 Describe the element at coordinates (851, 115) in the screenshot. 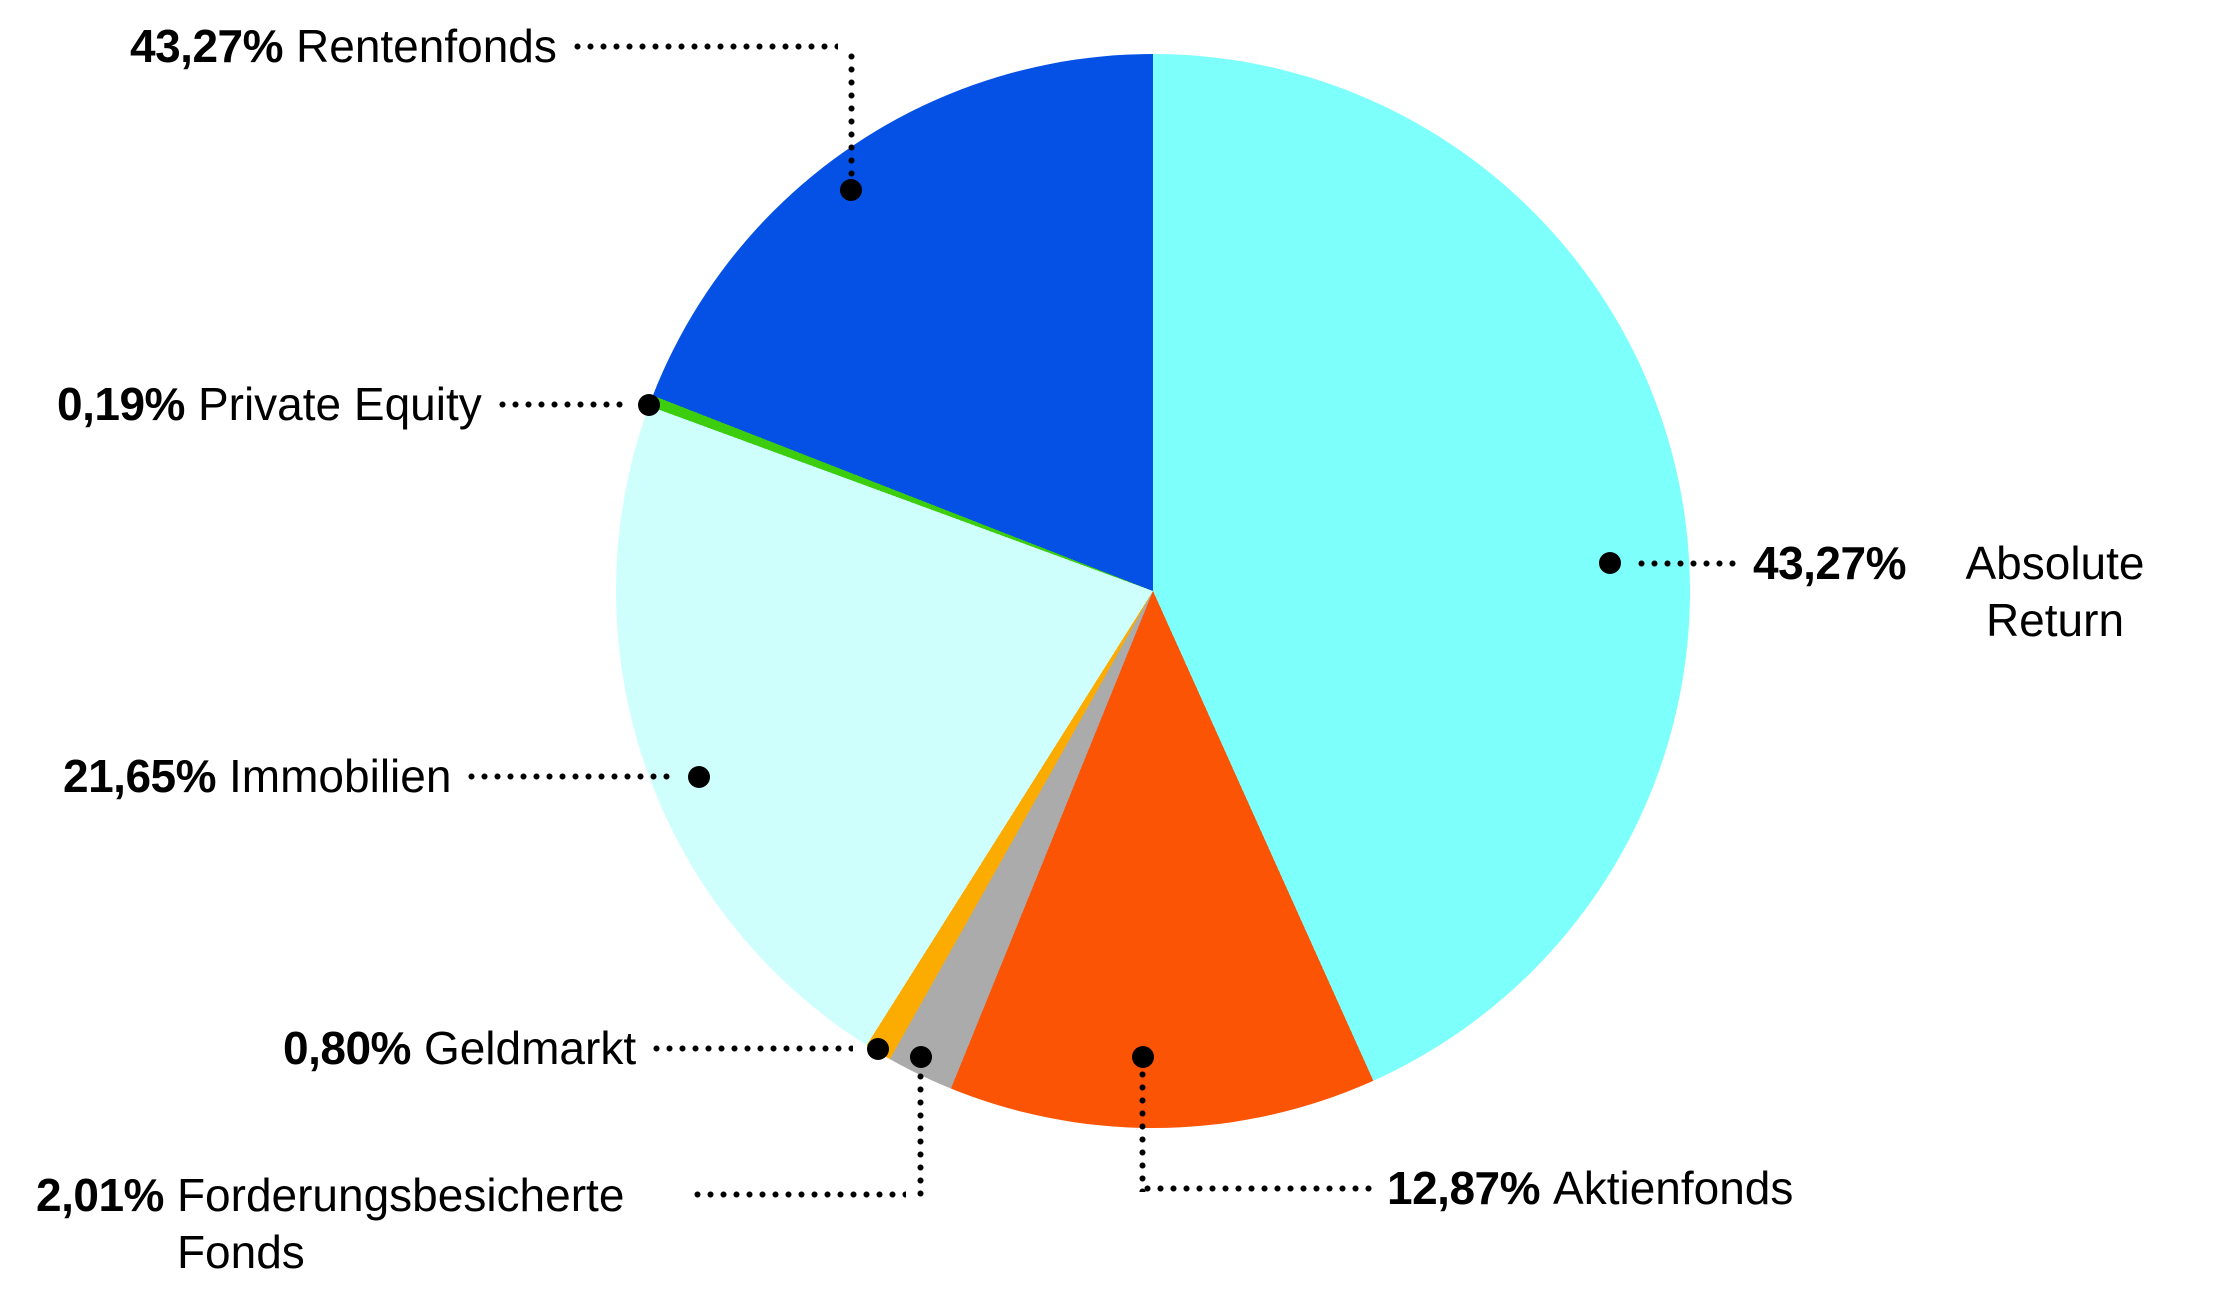

I see `rentenfonds-leader-line-vertical` at that location.